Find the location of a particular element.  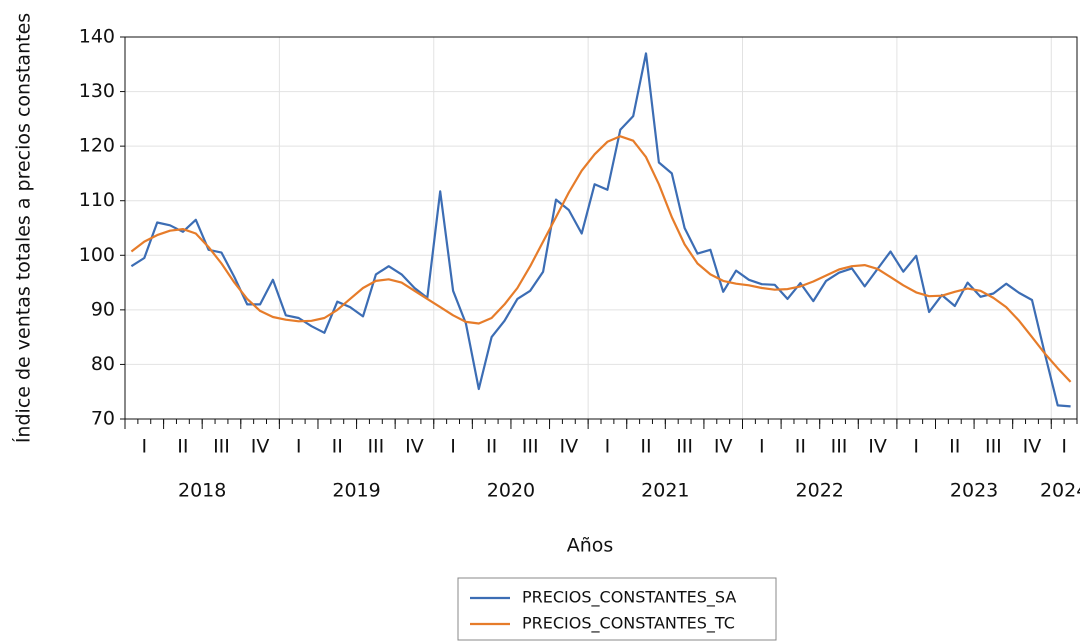

year-label: 2024 is located at coordinates (1060, 491).